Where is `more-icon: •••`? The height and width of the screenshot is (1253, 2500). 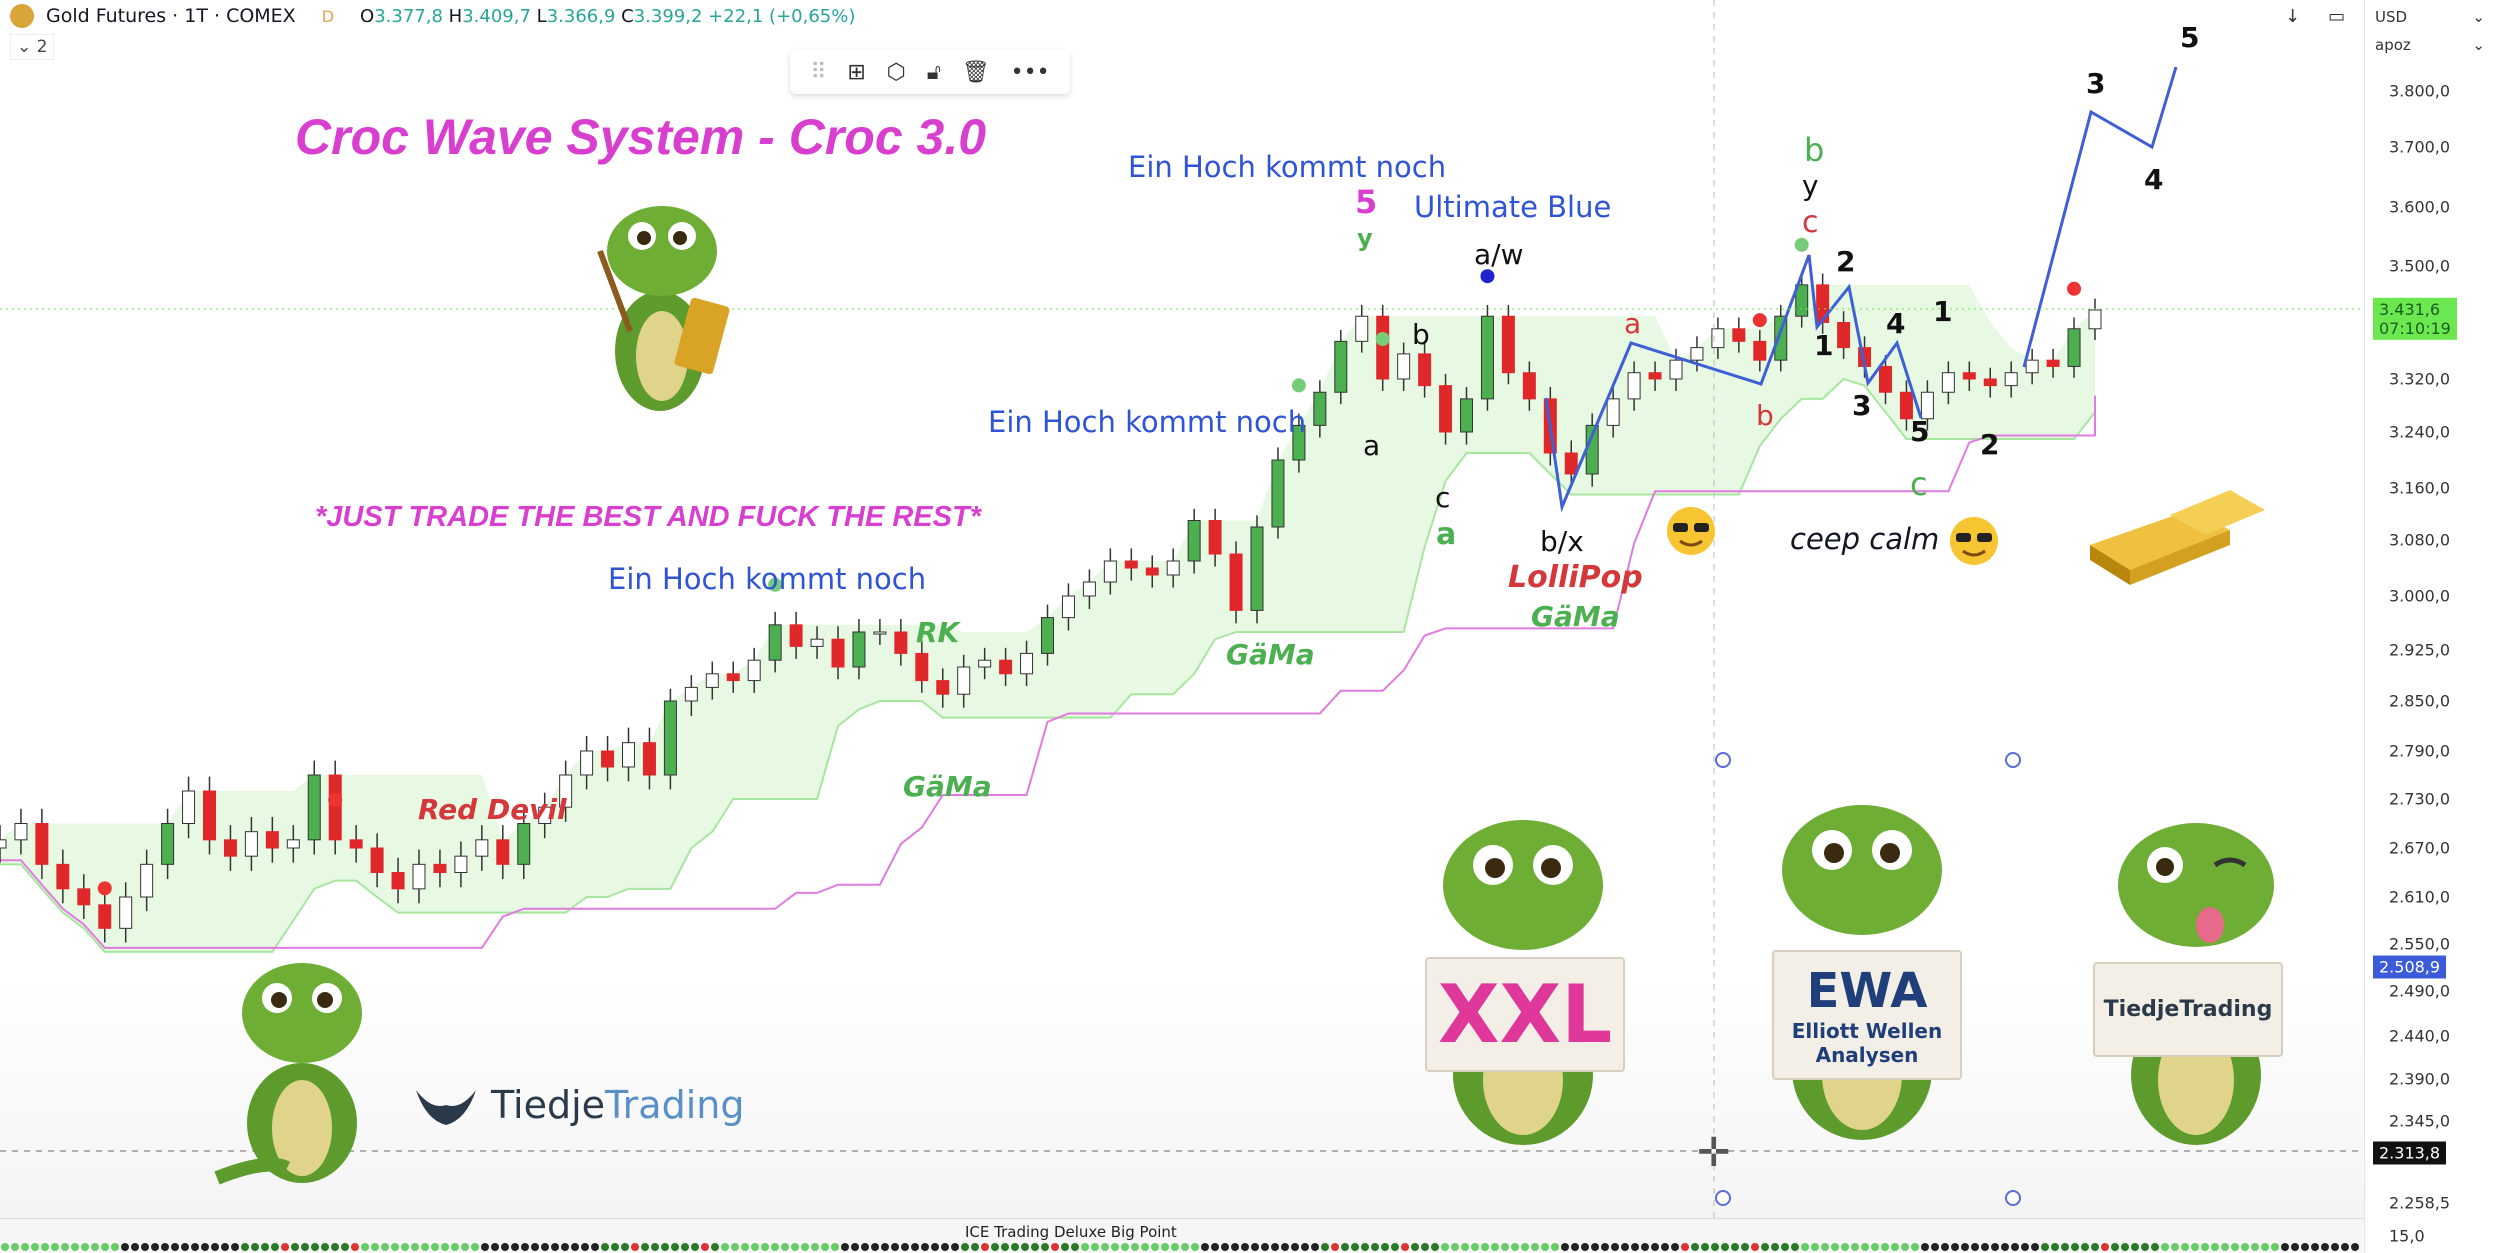
more-icon: ••• is located at coordinates (1030, 72).